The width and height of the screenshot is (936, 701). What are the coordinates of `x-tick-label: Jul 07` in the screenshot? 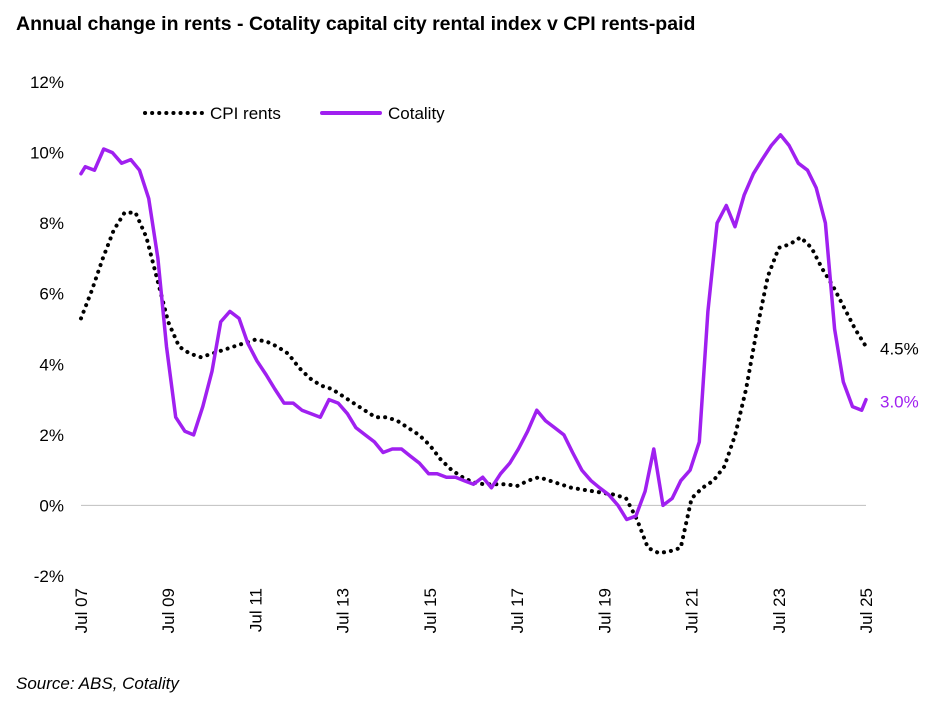 It's located at (81, 610).